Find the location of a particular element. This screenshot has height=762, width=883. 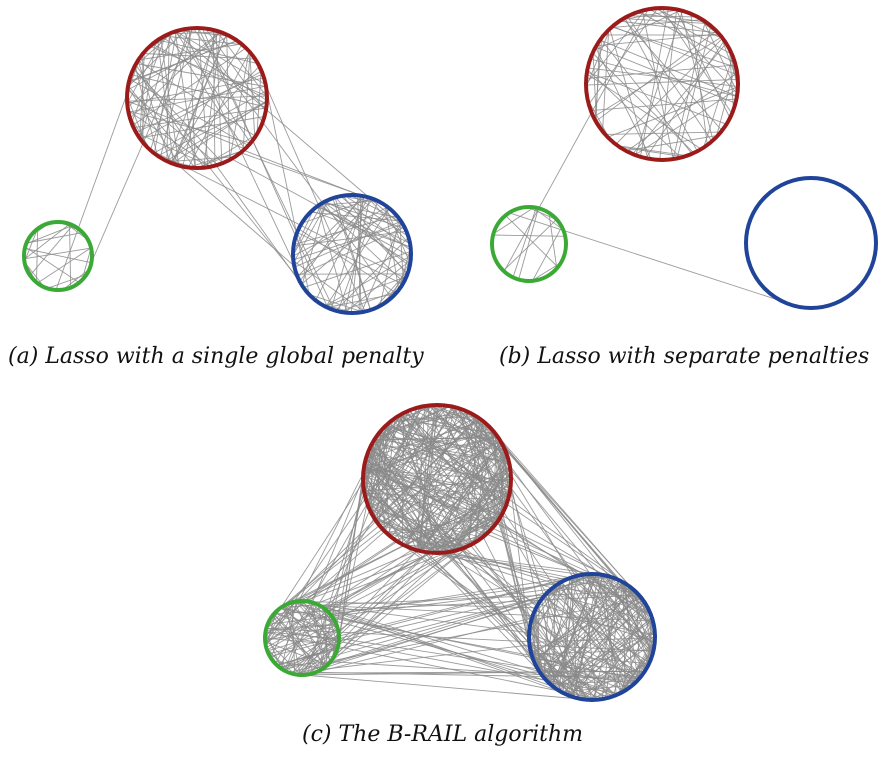

caption-panel-a: (a) Lasso with a single global penalty is located at coordinates (216, 356).